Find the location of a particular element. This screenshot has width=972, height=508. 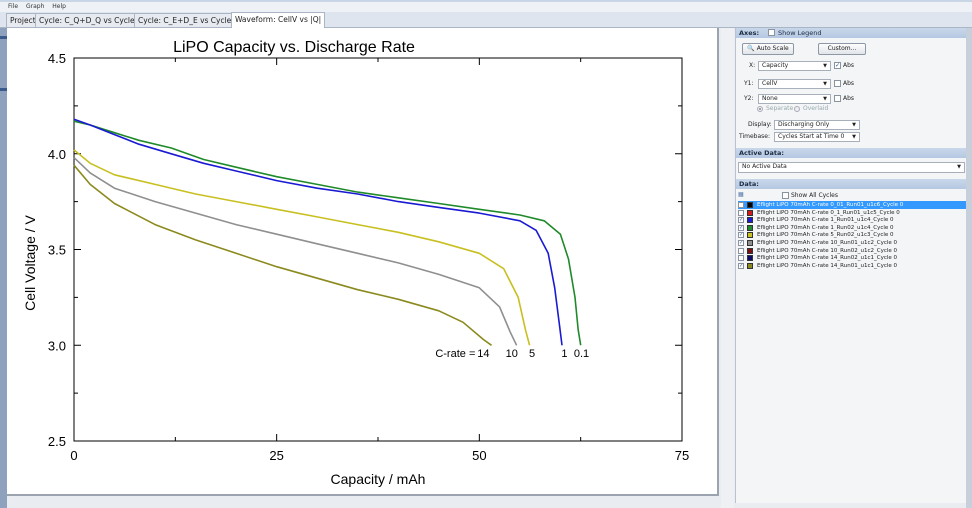

y1-abs-label: Abs is located at coordinates (849, 83).